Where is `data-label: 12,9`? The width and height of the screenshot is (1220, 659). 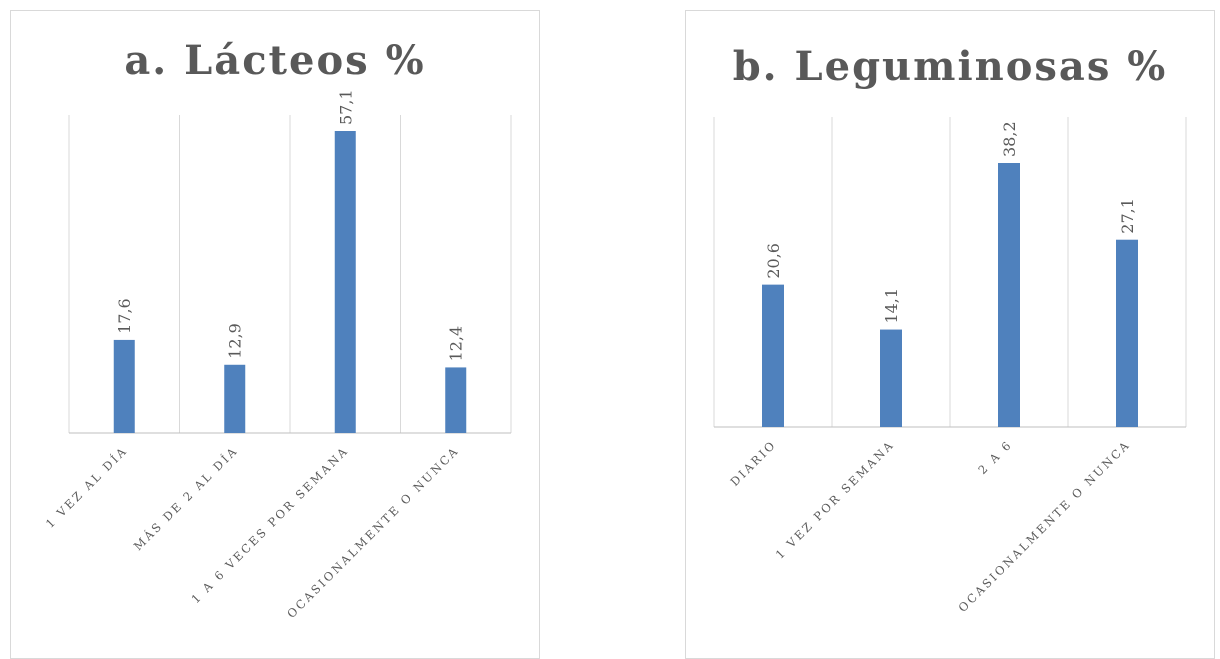 data-label: 12,9 is located at coordinates (235, 341).